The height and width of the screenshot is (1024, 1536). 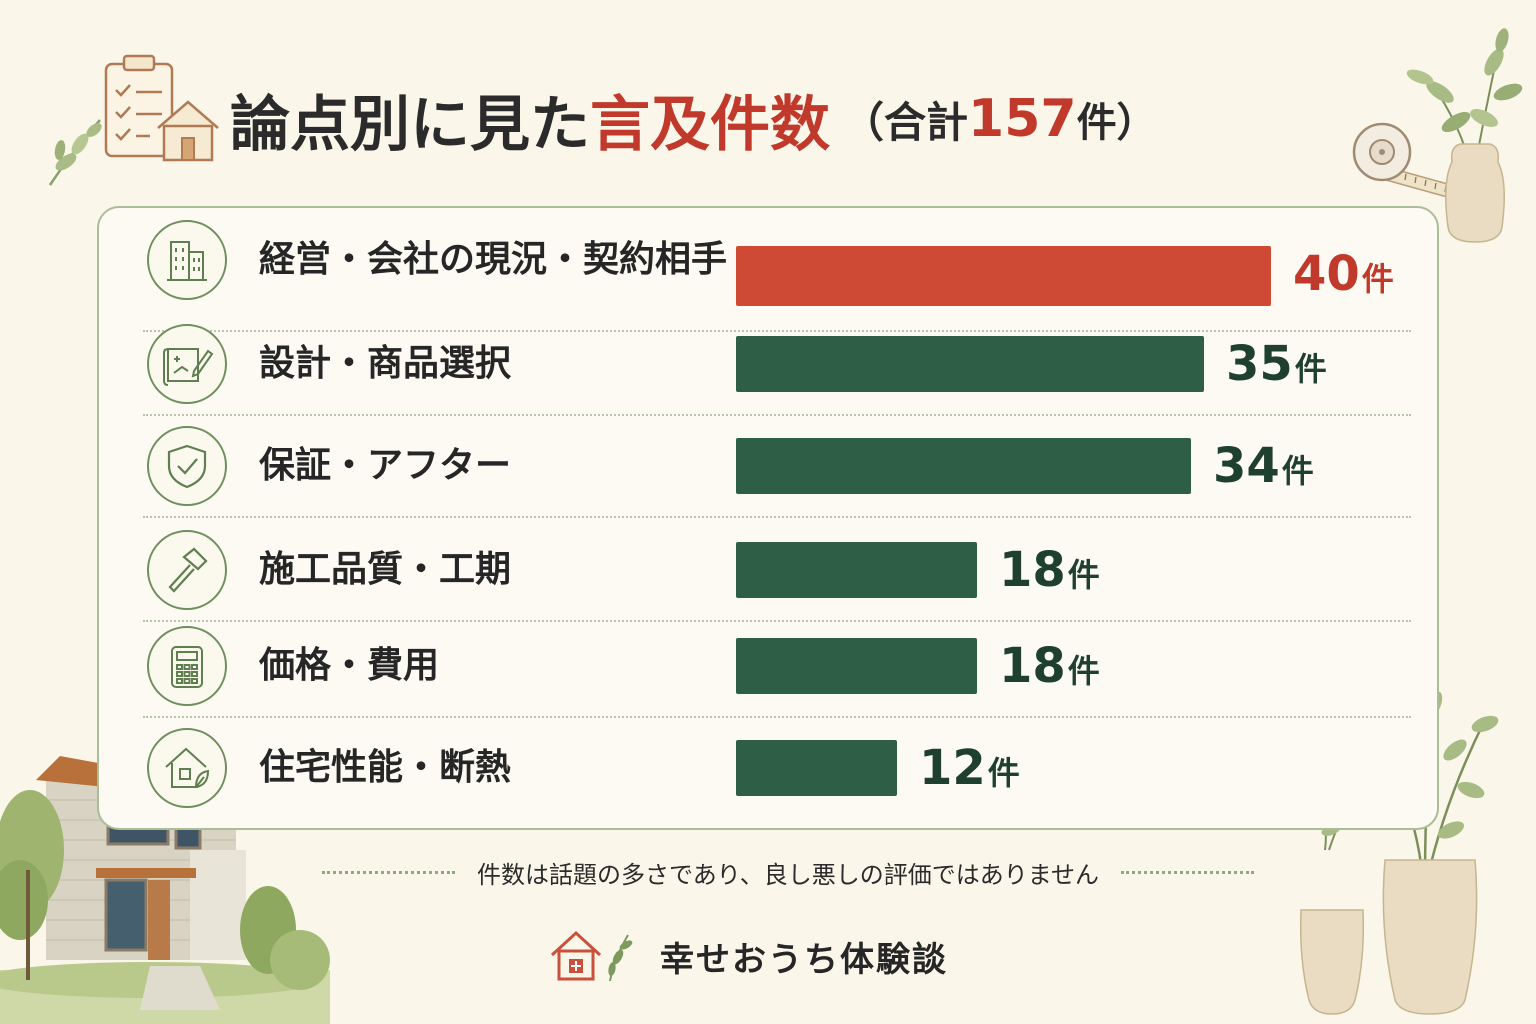 I want to click on brand-name: 幸せおうち体験談, so click(x=804, y=959).